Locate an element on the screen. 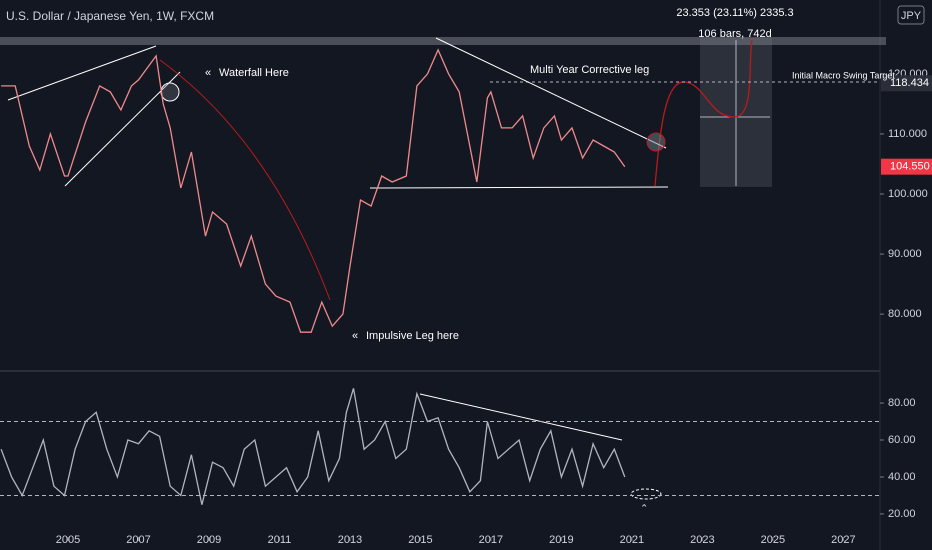 The height and width of the screenshot is (550, 932). y-tick-label: 80.000 is located at coordinates (905, 314).